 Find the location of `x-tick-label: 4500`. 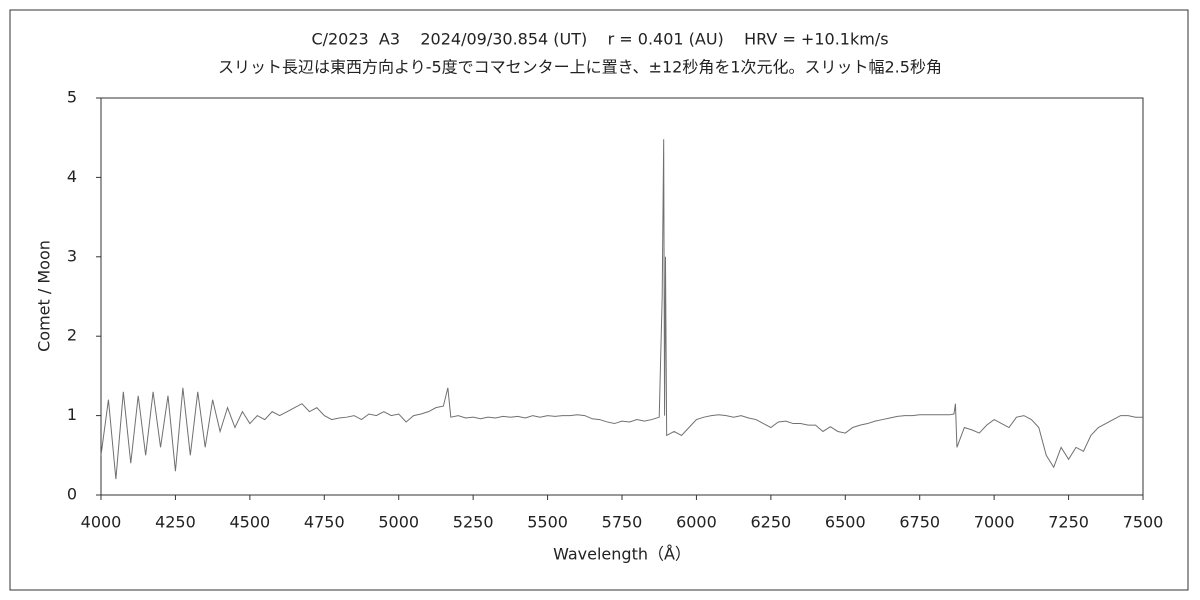

x-tick-label: 4500 is located at coordinates (249, 522).